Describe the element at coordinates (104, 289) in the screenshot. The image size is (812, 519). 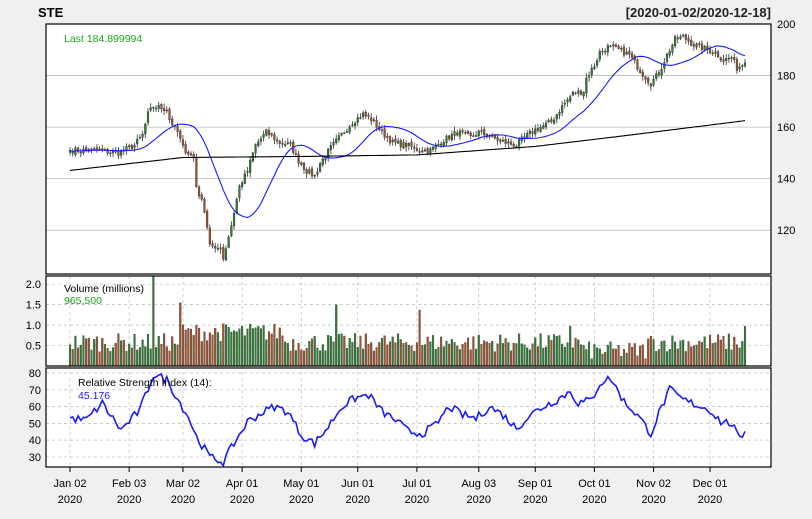
I see `volume-panel-label: Volume (millions)` at that location.